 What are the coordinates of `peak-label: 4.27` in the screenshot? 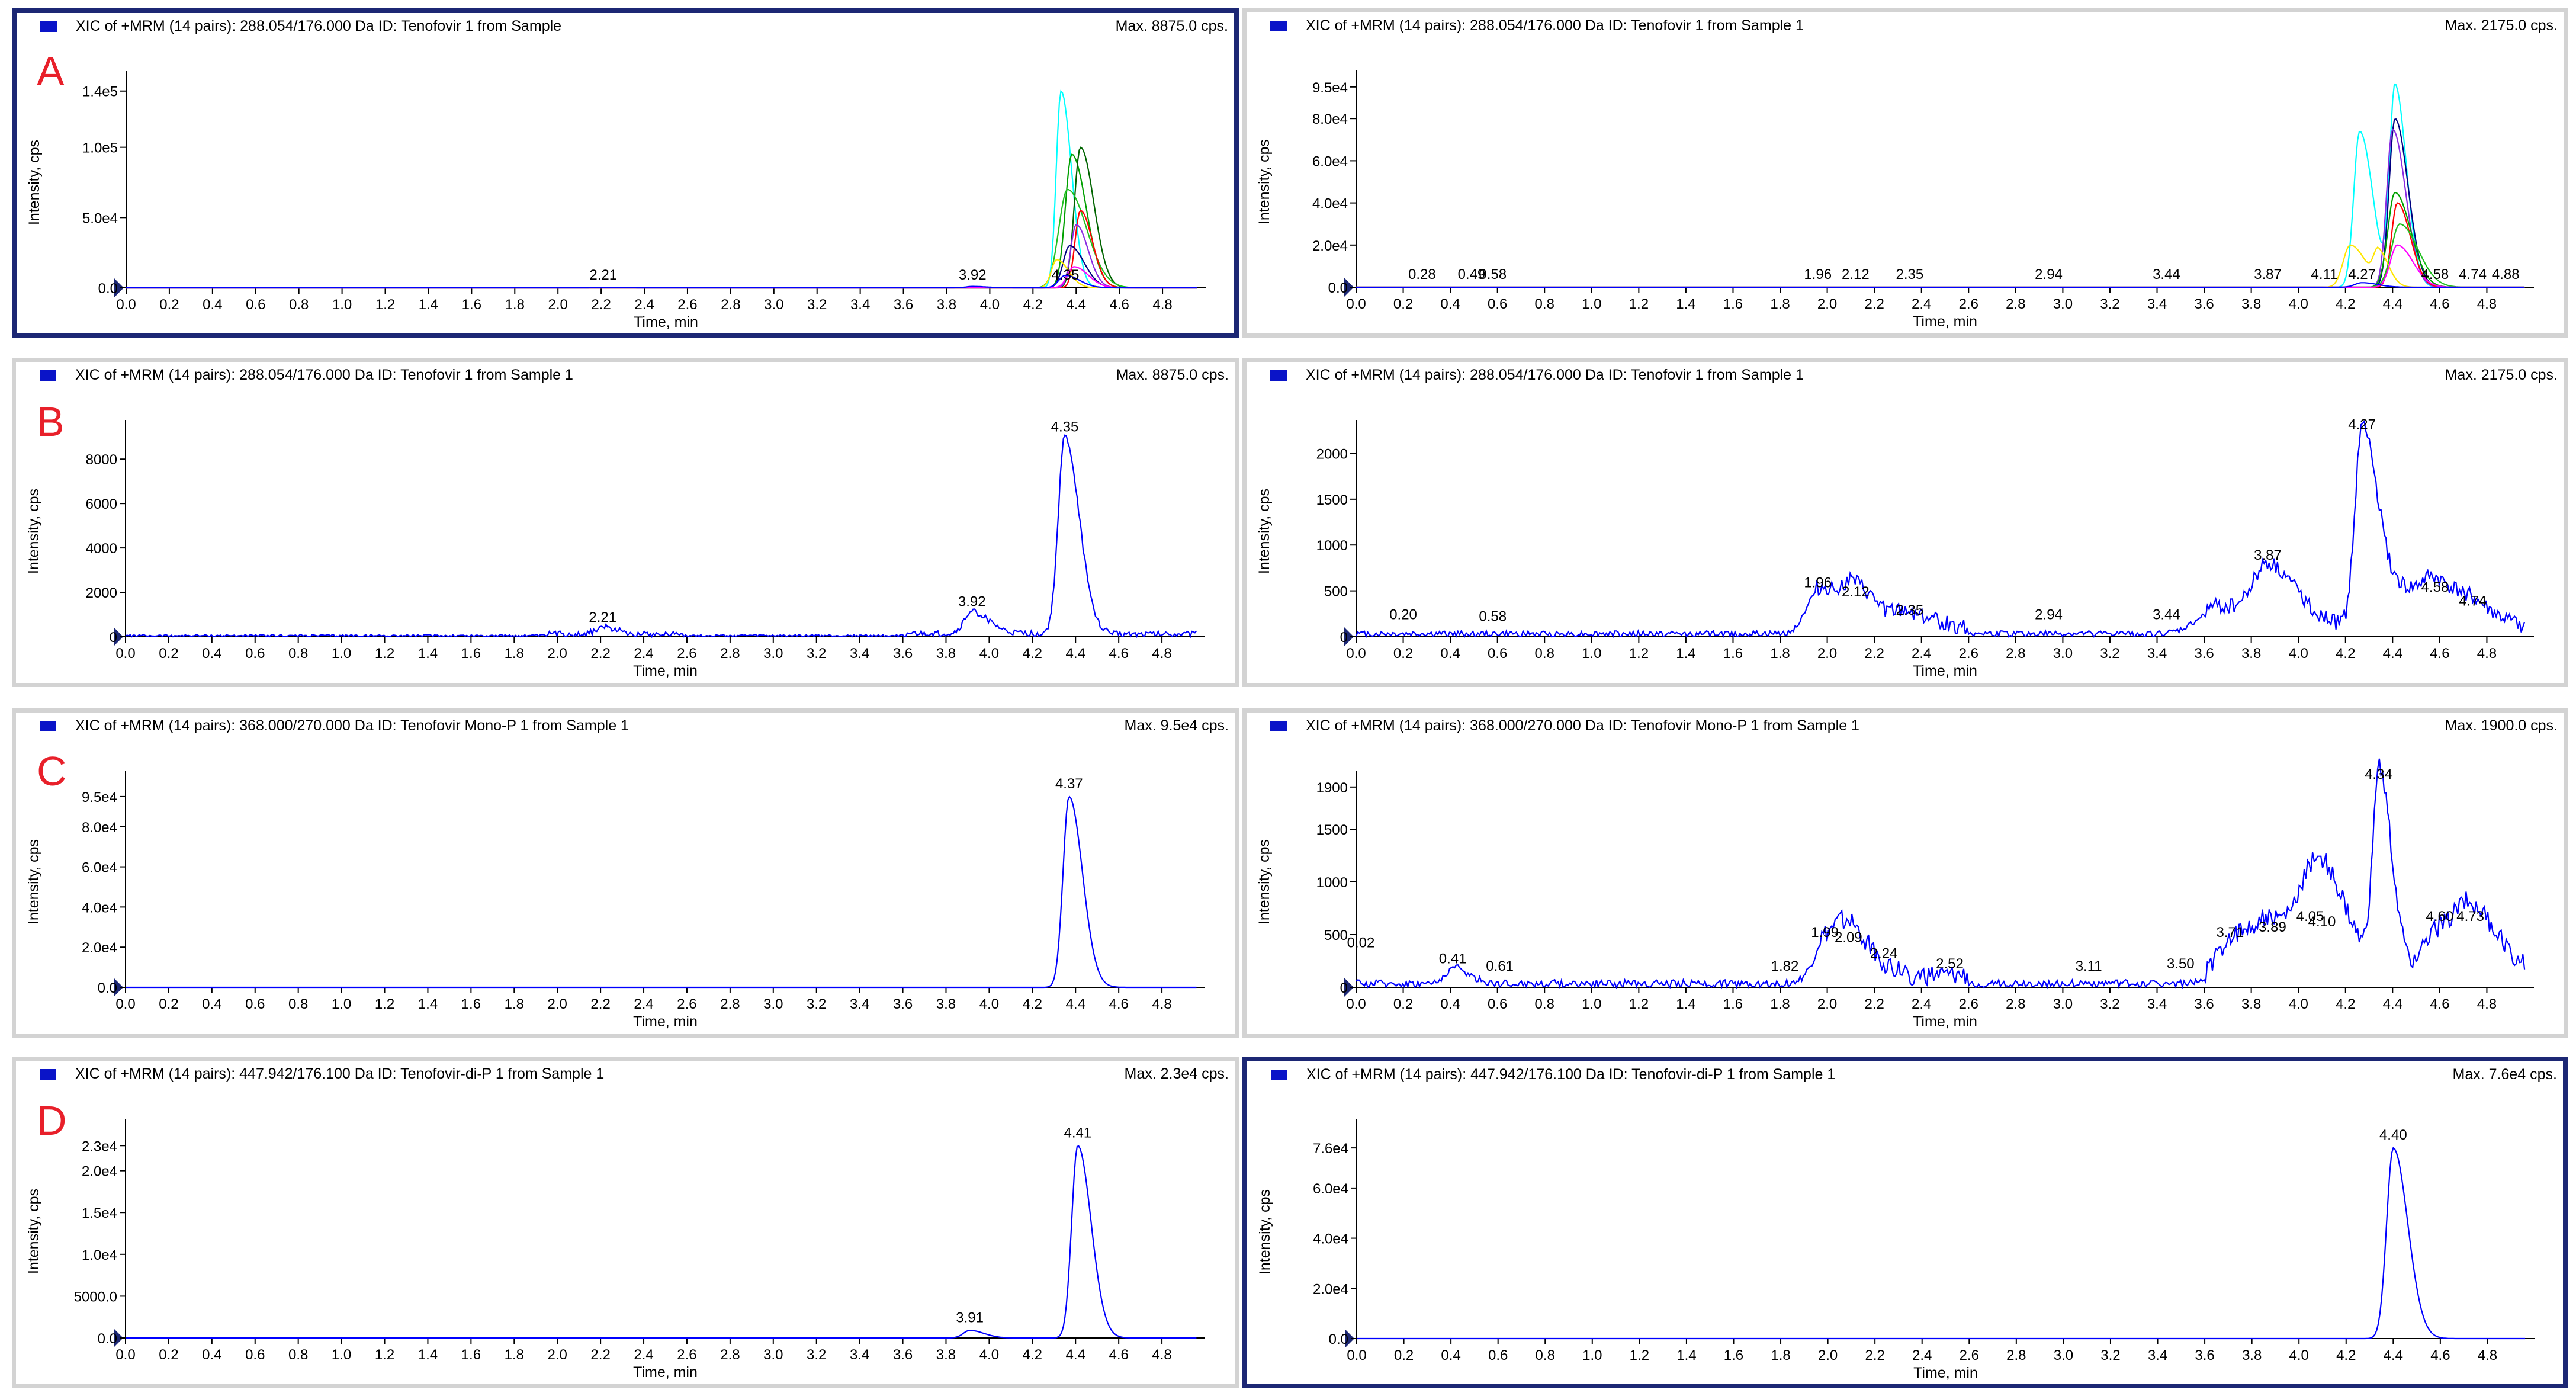 It's located at (2362, 424).